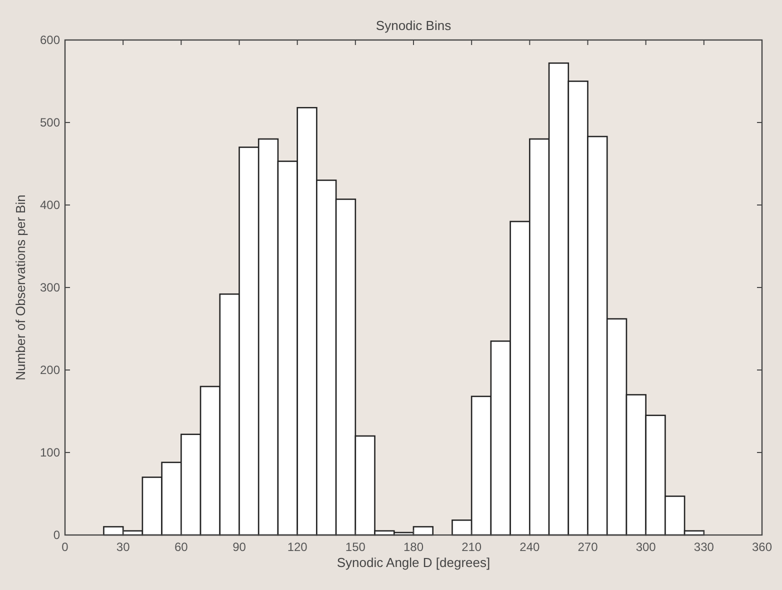 Image resolution: width=782 pixels, height=590 pixels. I want to click on y-tick-label: 300, so click(50, 287).